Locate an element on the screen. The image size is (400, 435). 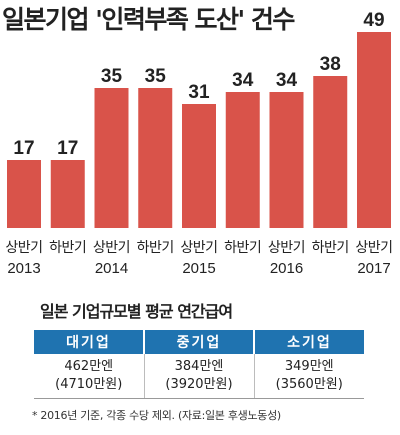
value-label: 49 is located at coordinates (373, 20).